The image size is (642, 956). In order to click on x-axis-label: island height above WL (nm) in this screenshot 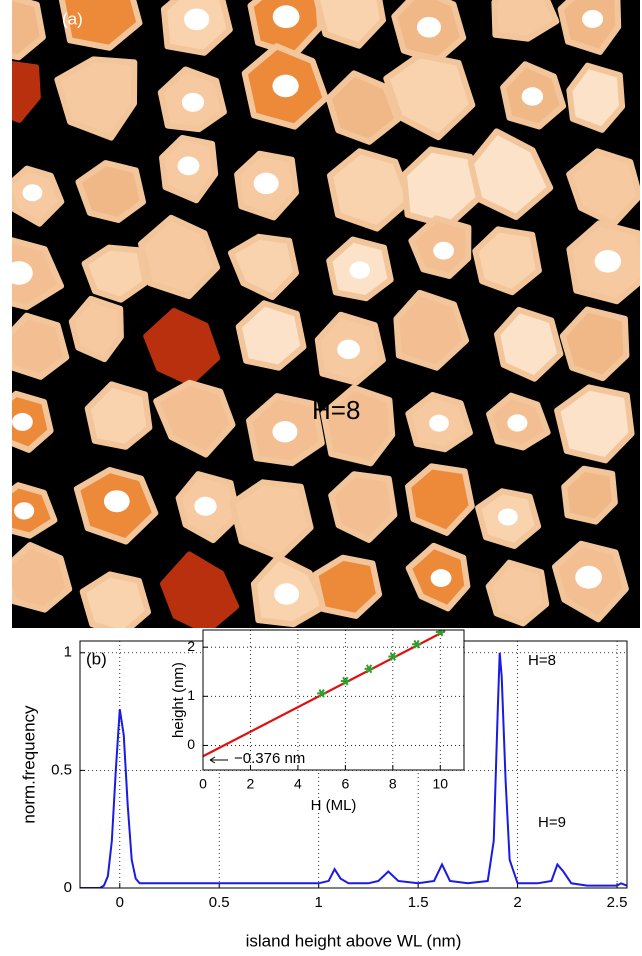, I will do `click(354, 940)`.